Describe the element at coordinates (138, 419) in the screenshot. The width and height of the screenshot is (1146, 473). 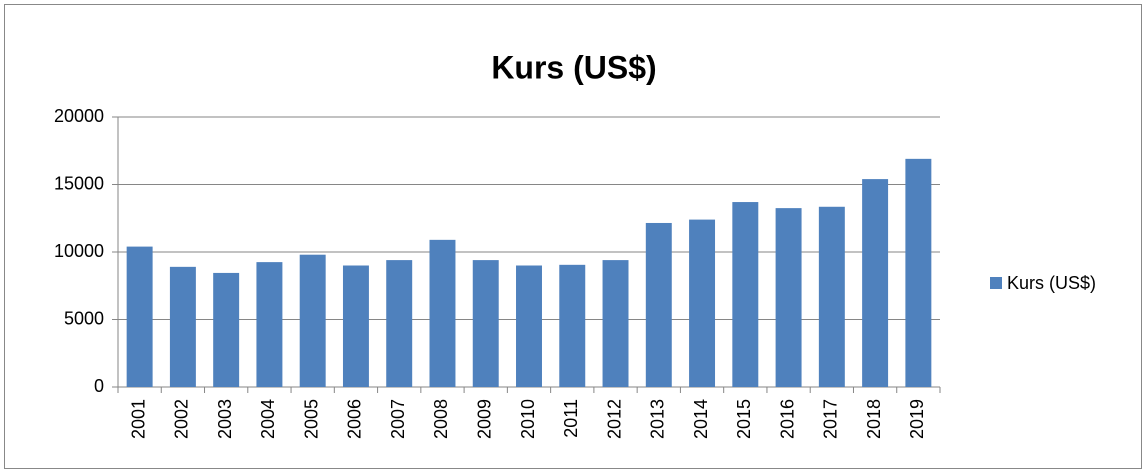
I see `x-tick-label: 2001` at that location.